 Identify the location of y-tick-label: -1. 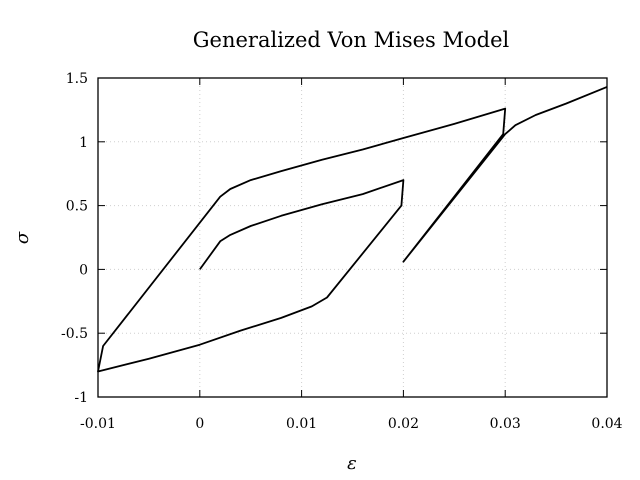
(81, 398).